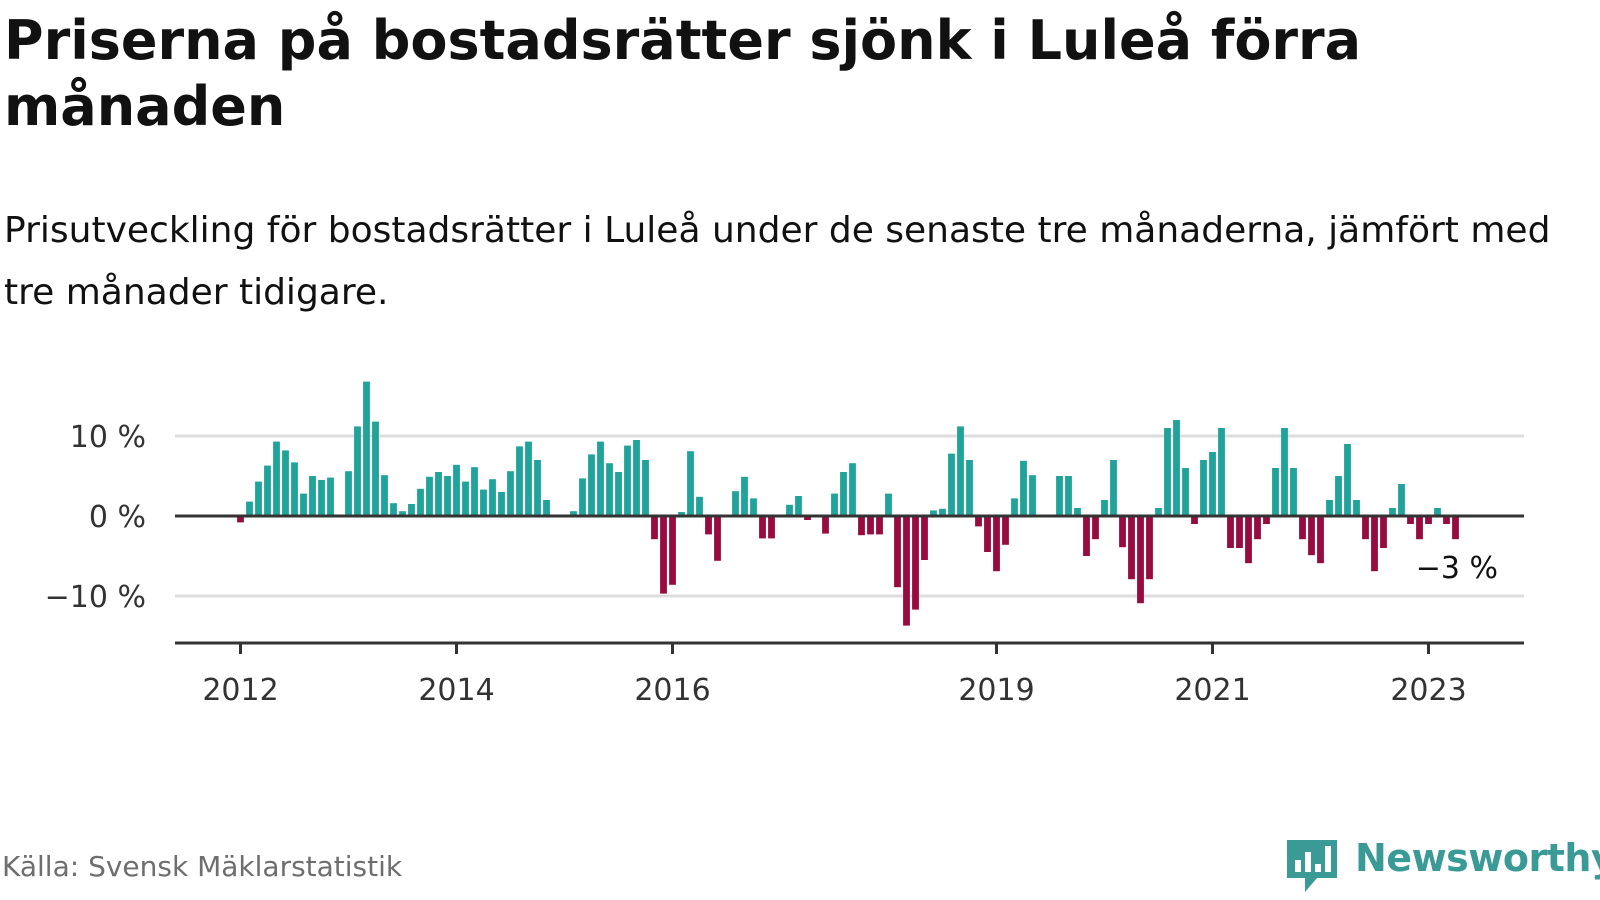 The image size is (1600, 900). What do you see at coordinates (1212, 690) in the screenshot?
I see `x-tick-label: 2021` at bounding box center [1212, 690].